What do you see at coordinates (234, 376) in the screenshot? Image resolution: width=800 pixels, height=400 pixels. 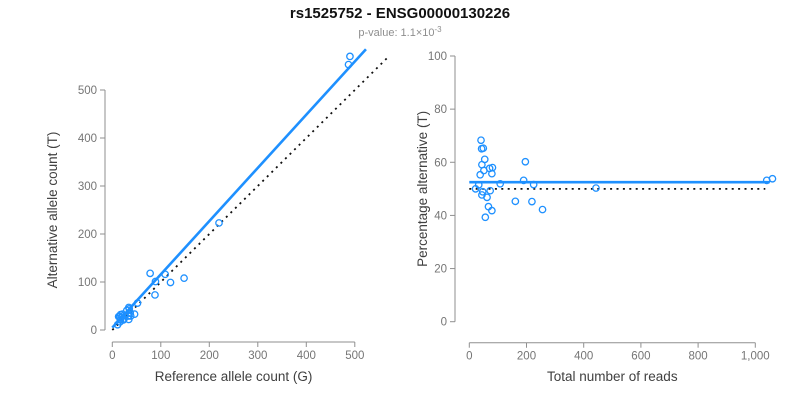 I see `allele-counts-x-axis-title: Reference allele count (G)` at bounding box center [234, 376].